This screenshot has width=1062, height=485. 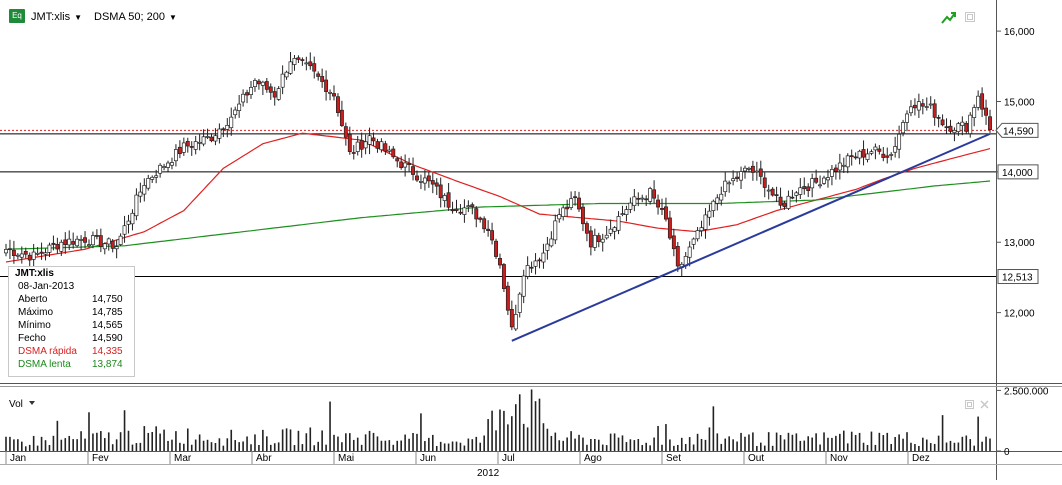 What do you see at coordinates (948, 18) in the screenshot?
I see `trend-up-icon` at bounding box center [948, 18].